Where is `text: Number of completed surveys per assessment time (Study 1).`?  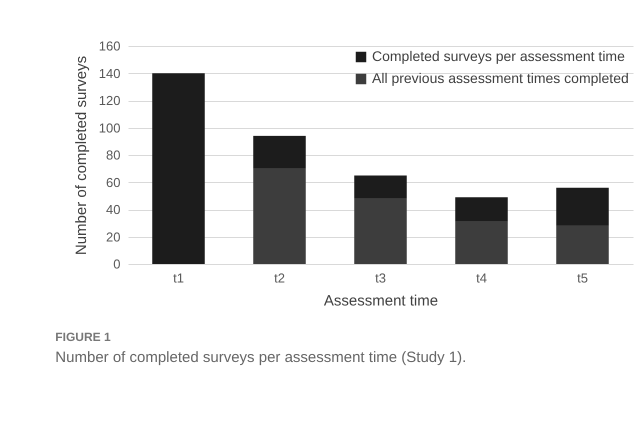
text: Number of completed surveys per assessment time (Study 1). is located at coordinates (260, 357).